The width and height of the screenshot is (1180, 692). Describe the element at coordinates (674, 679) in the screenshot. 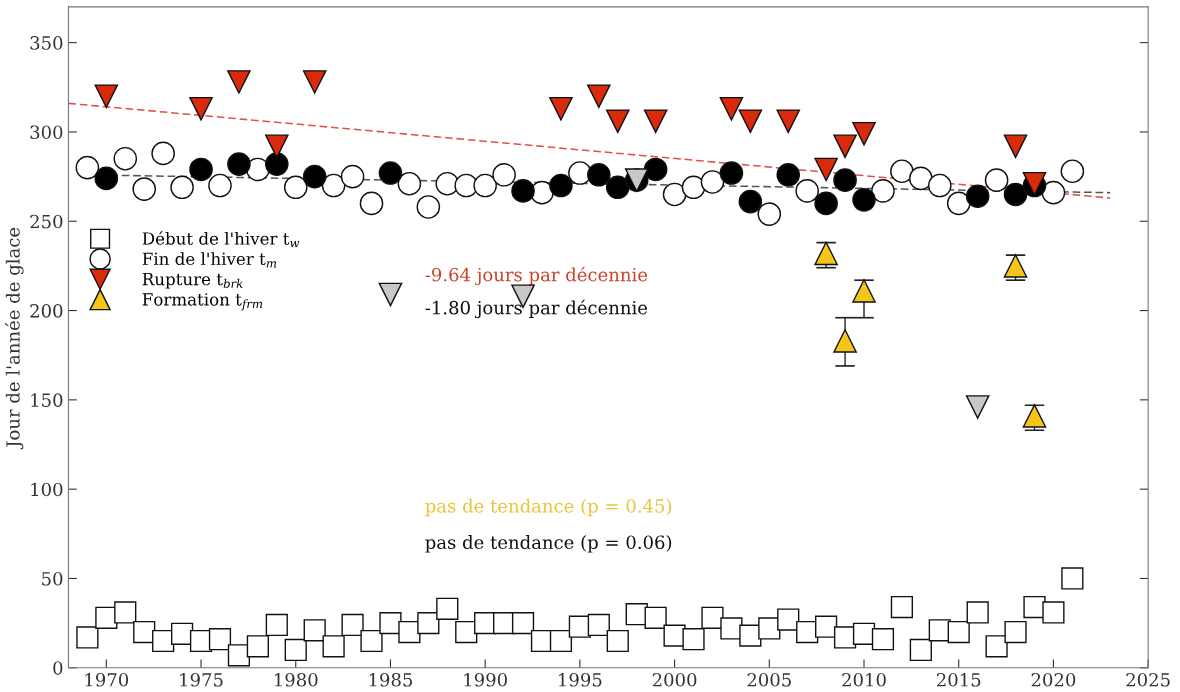

I see `x-tick-label: 2000` at that location.